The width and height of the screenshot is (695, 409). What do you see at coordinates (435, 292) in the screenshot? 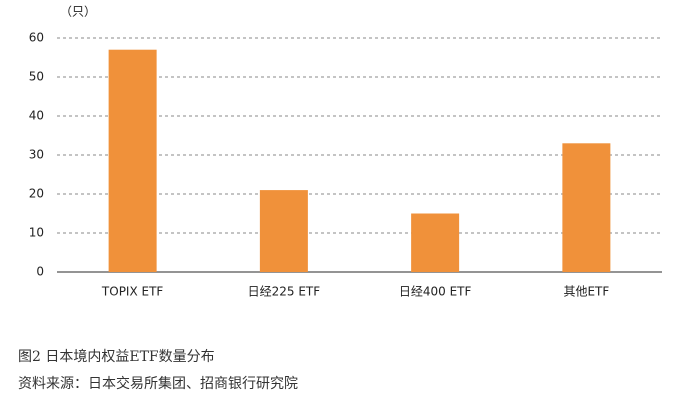
I see `x-tick-label: 日经400 ETF` at bounding box center [435, 292].